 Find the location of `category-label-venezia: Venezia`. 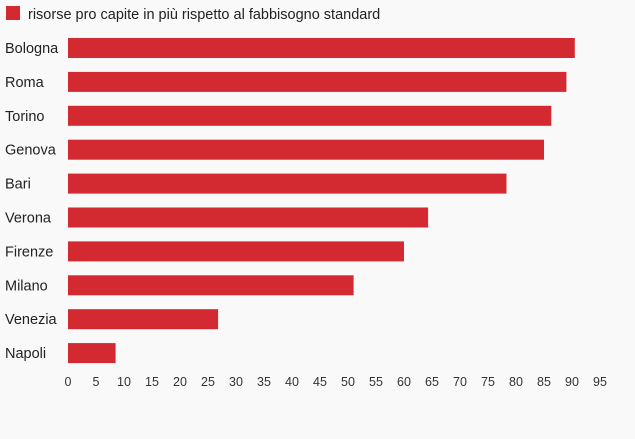

category-label-venezia: Venezia is located at coordinates (31, 320).